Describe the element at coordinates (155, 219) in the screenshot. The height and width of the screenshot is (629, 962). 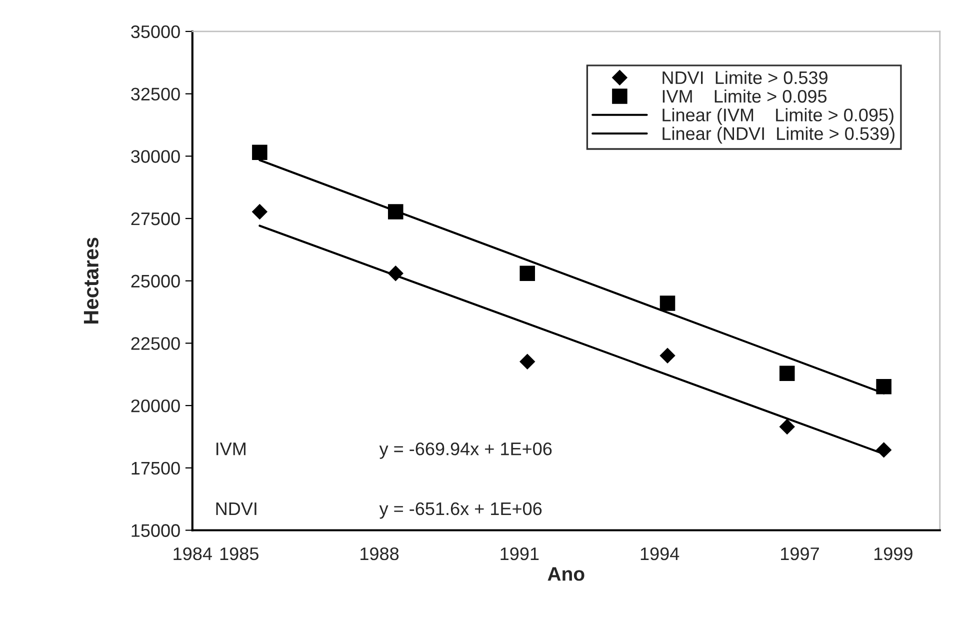
I see `y-tick-label: 27500` at that location.